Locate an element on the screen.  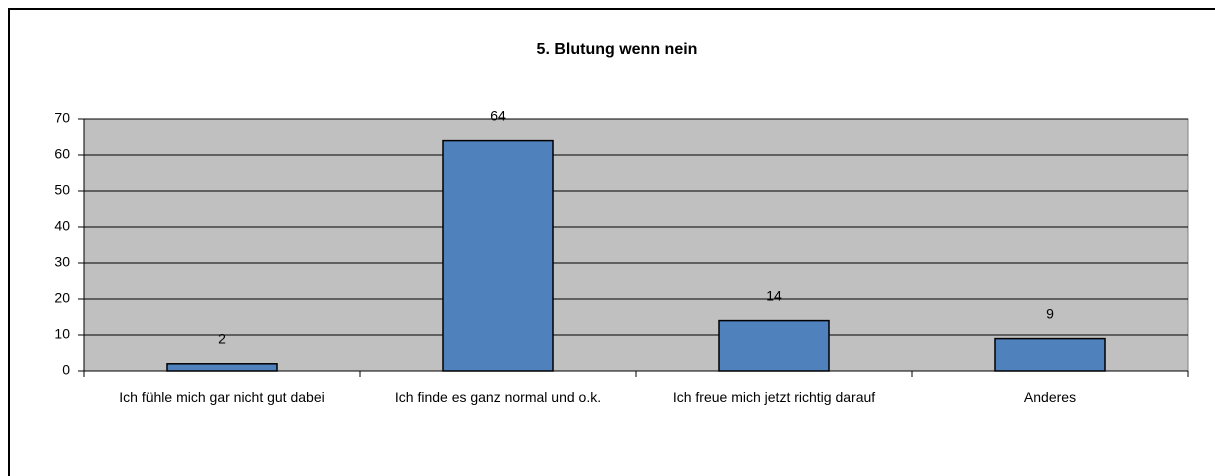
x-tick-label: Ich fühle mich gar nicht gut dabei is located at coordinates (221, 397).